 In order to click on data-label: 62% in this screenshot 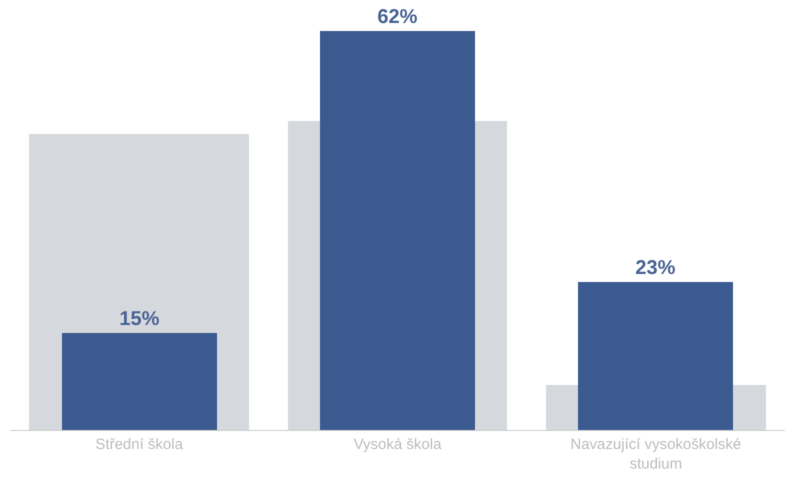, I will do `click(397, 17)`.